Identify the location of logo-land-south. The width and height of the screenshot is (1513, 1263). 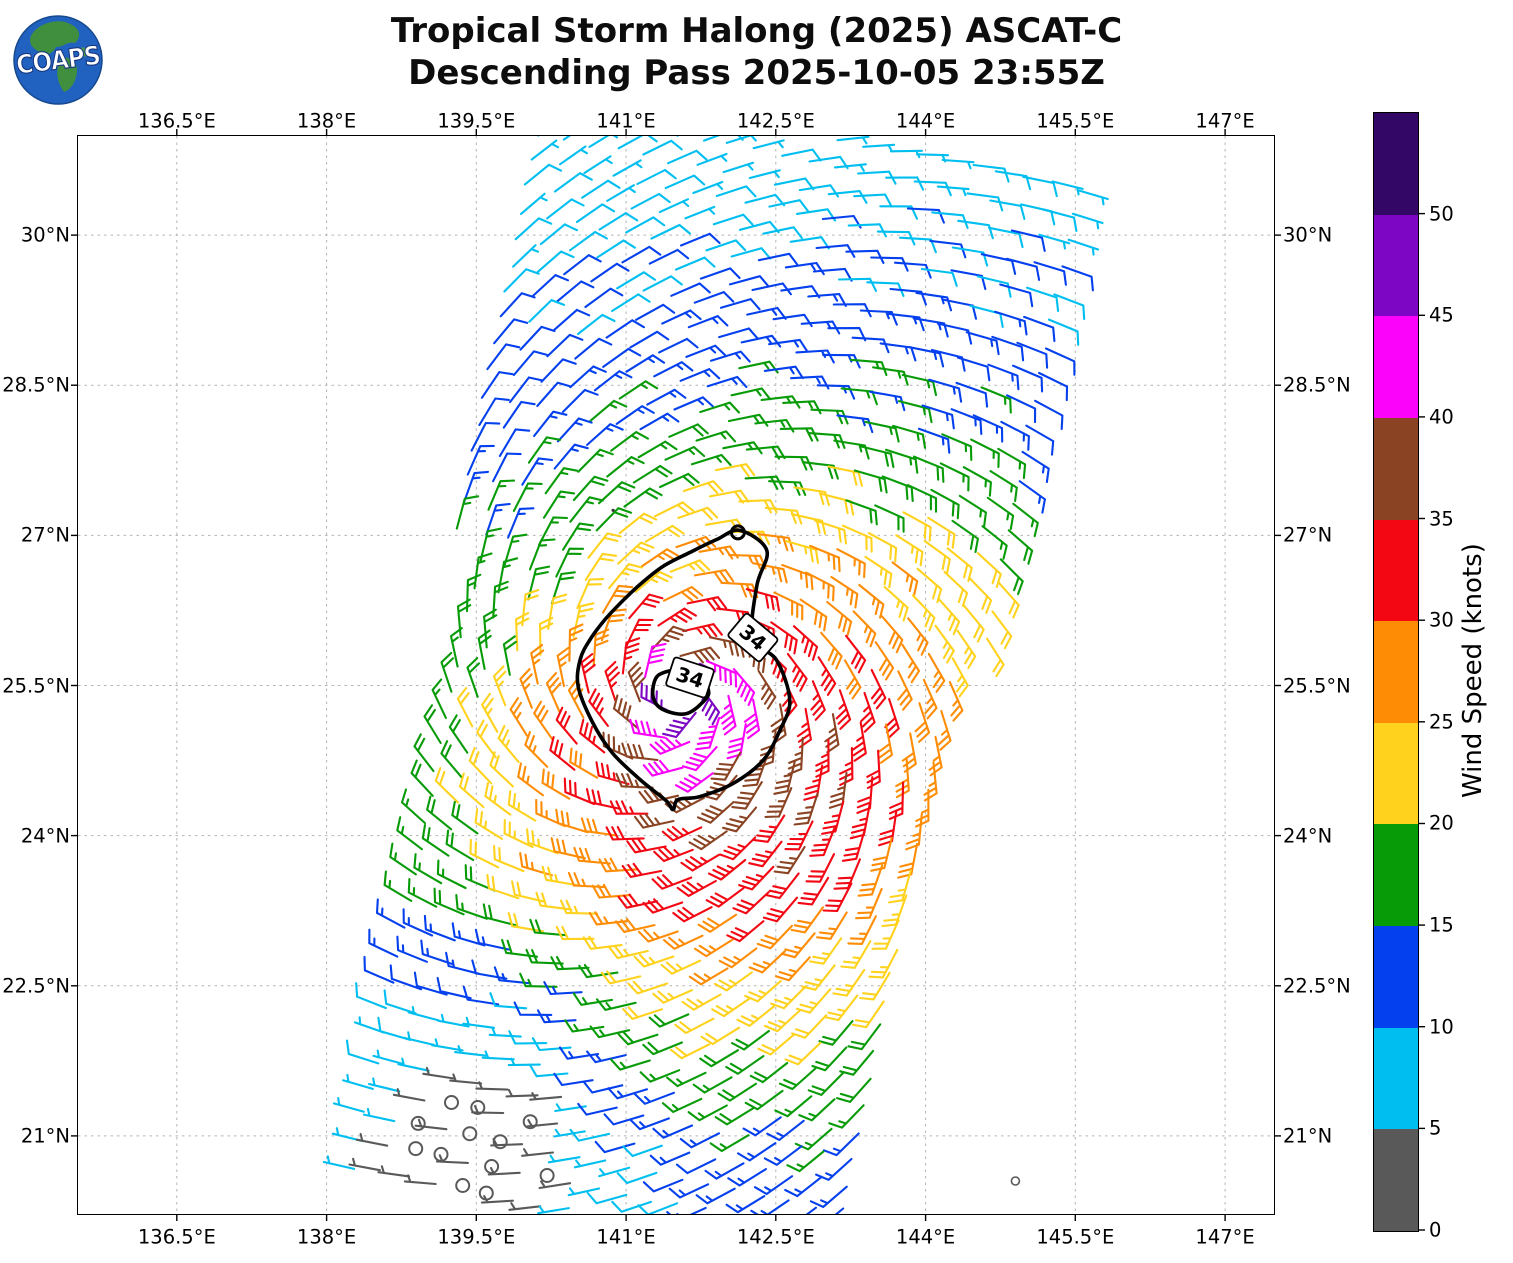
(67, 74).